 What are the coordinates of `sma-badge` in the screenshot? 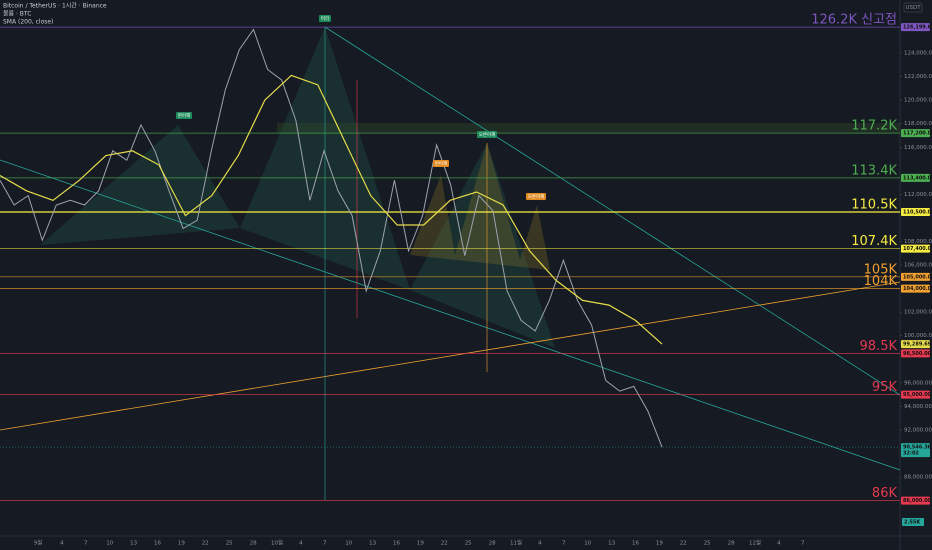 It's located at (915, 344).